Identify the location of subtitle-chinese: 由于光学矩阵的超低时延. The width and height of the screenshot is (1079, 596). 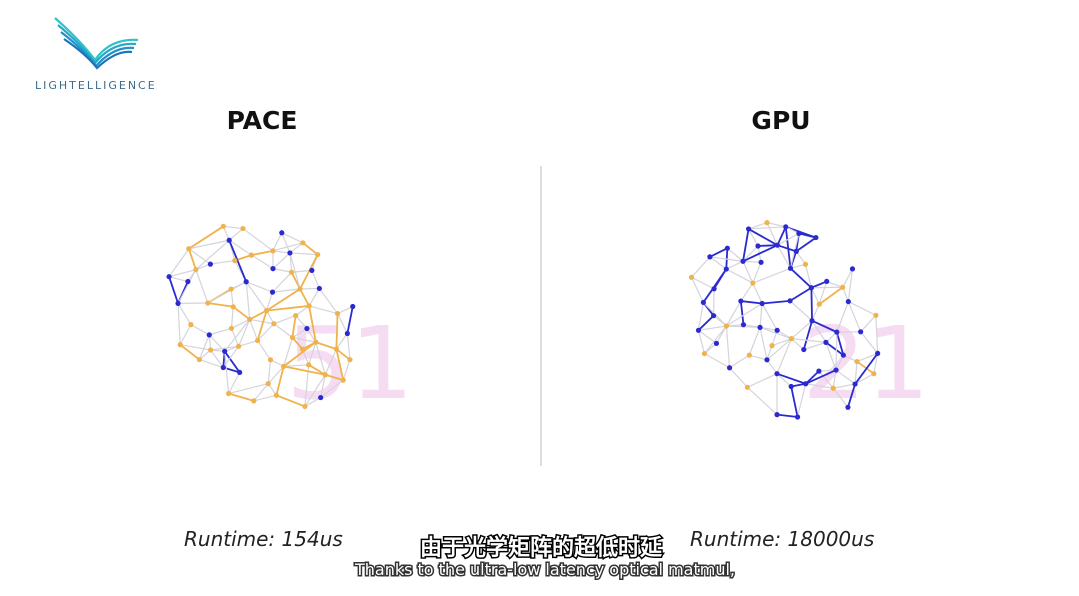
(541, 548).